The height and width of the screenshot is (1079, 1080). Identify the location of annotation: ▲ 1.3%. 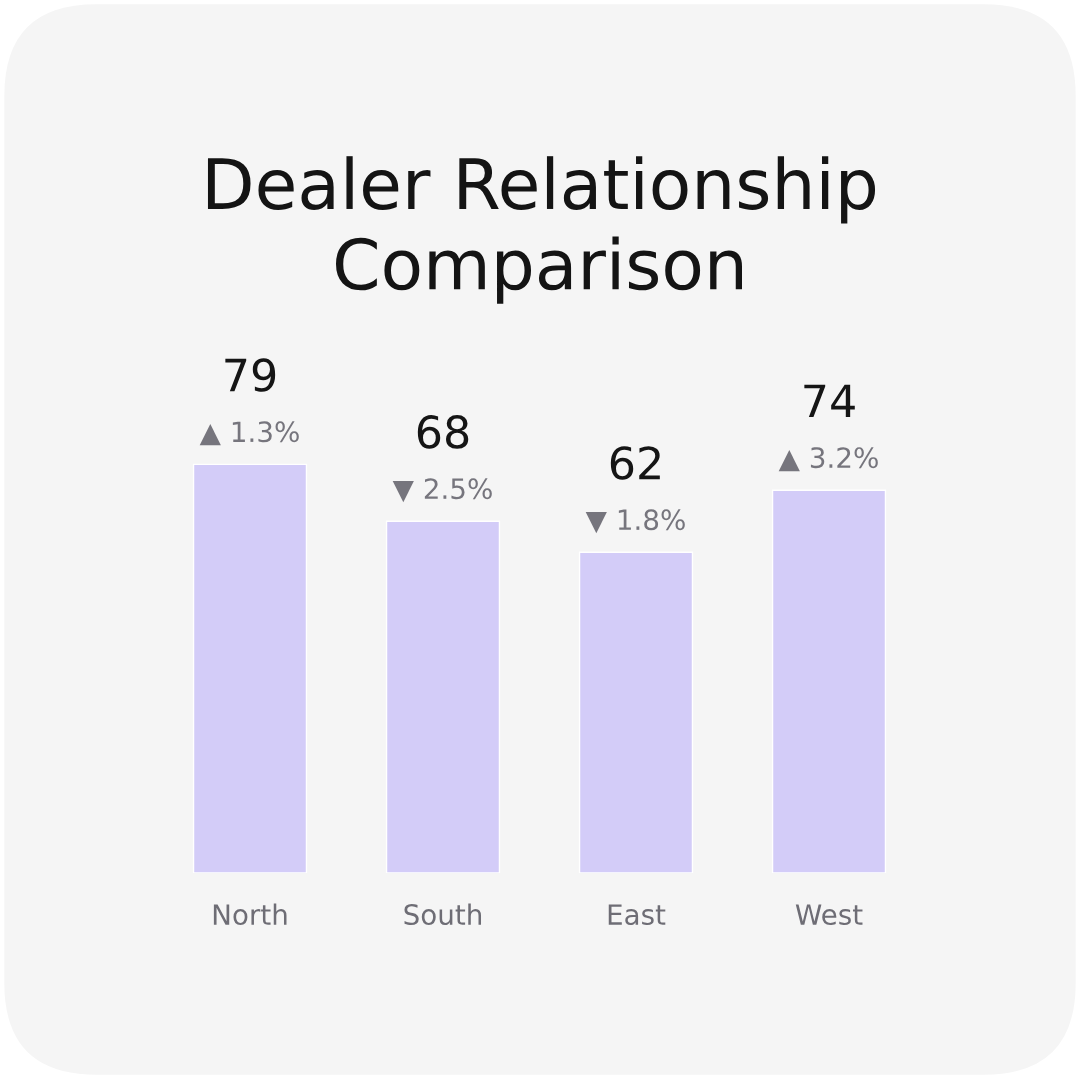
(249, 433).